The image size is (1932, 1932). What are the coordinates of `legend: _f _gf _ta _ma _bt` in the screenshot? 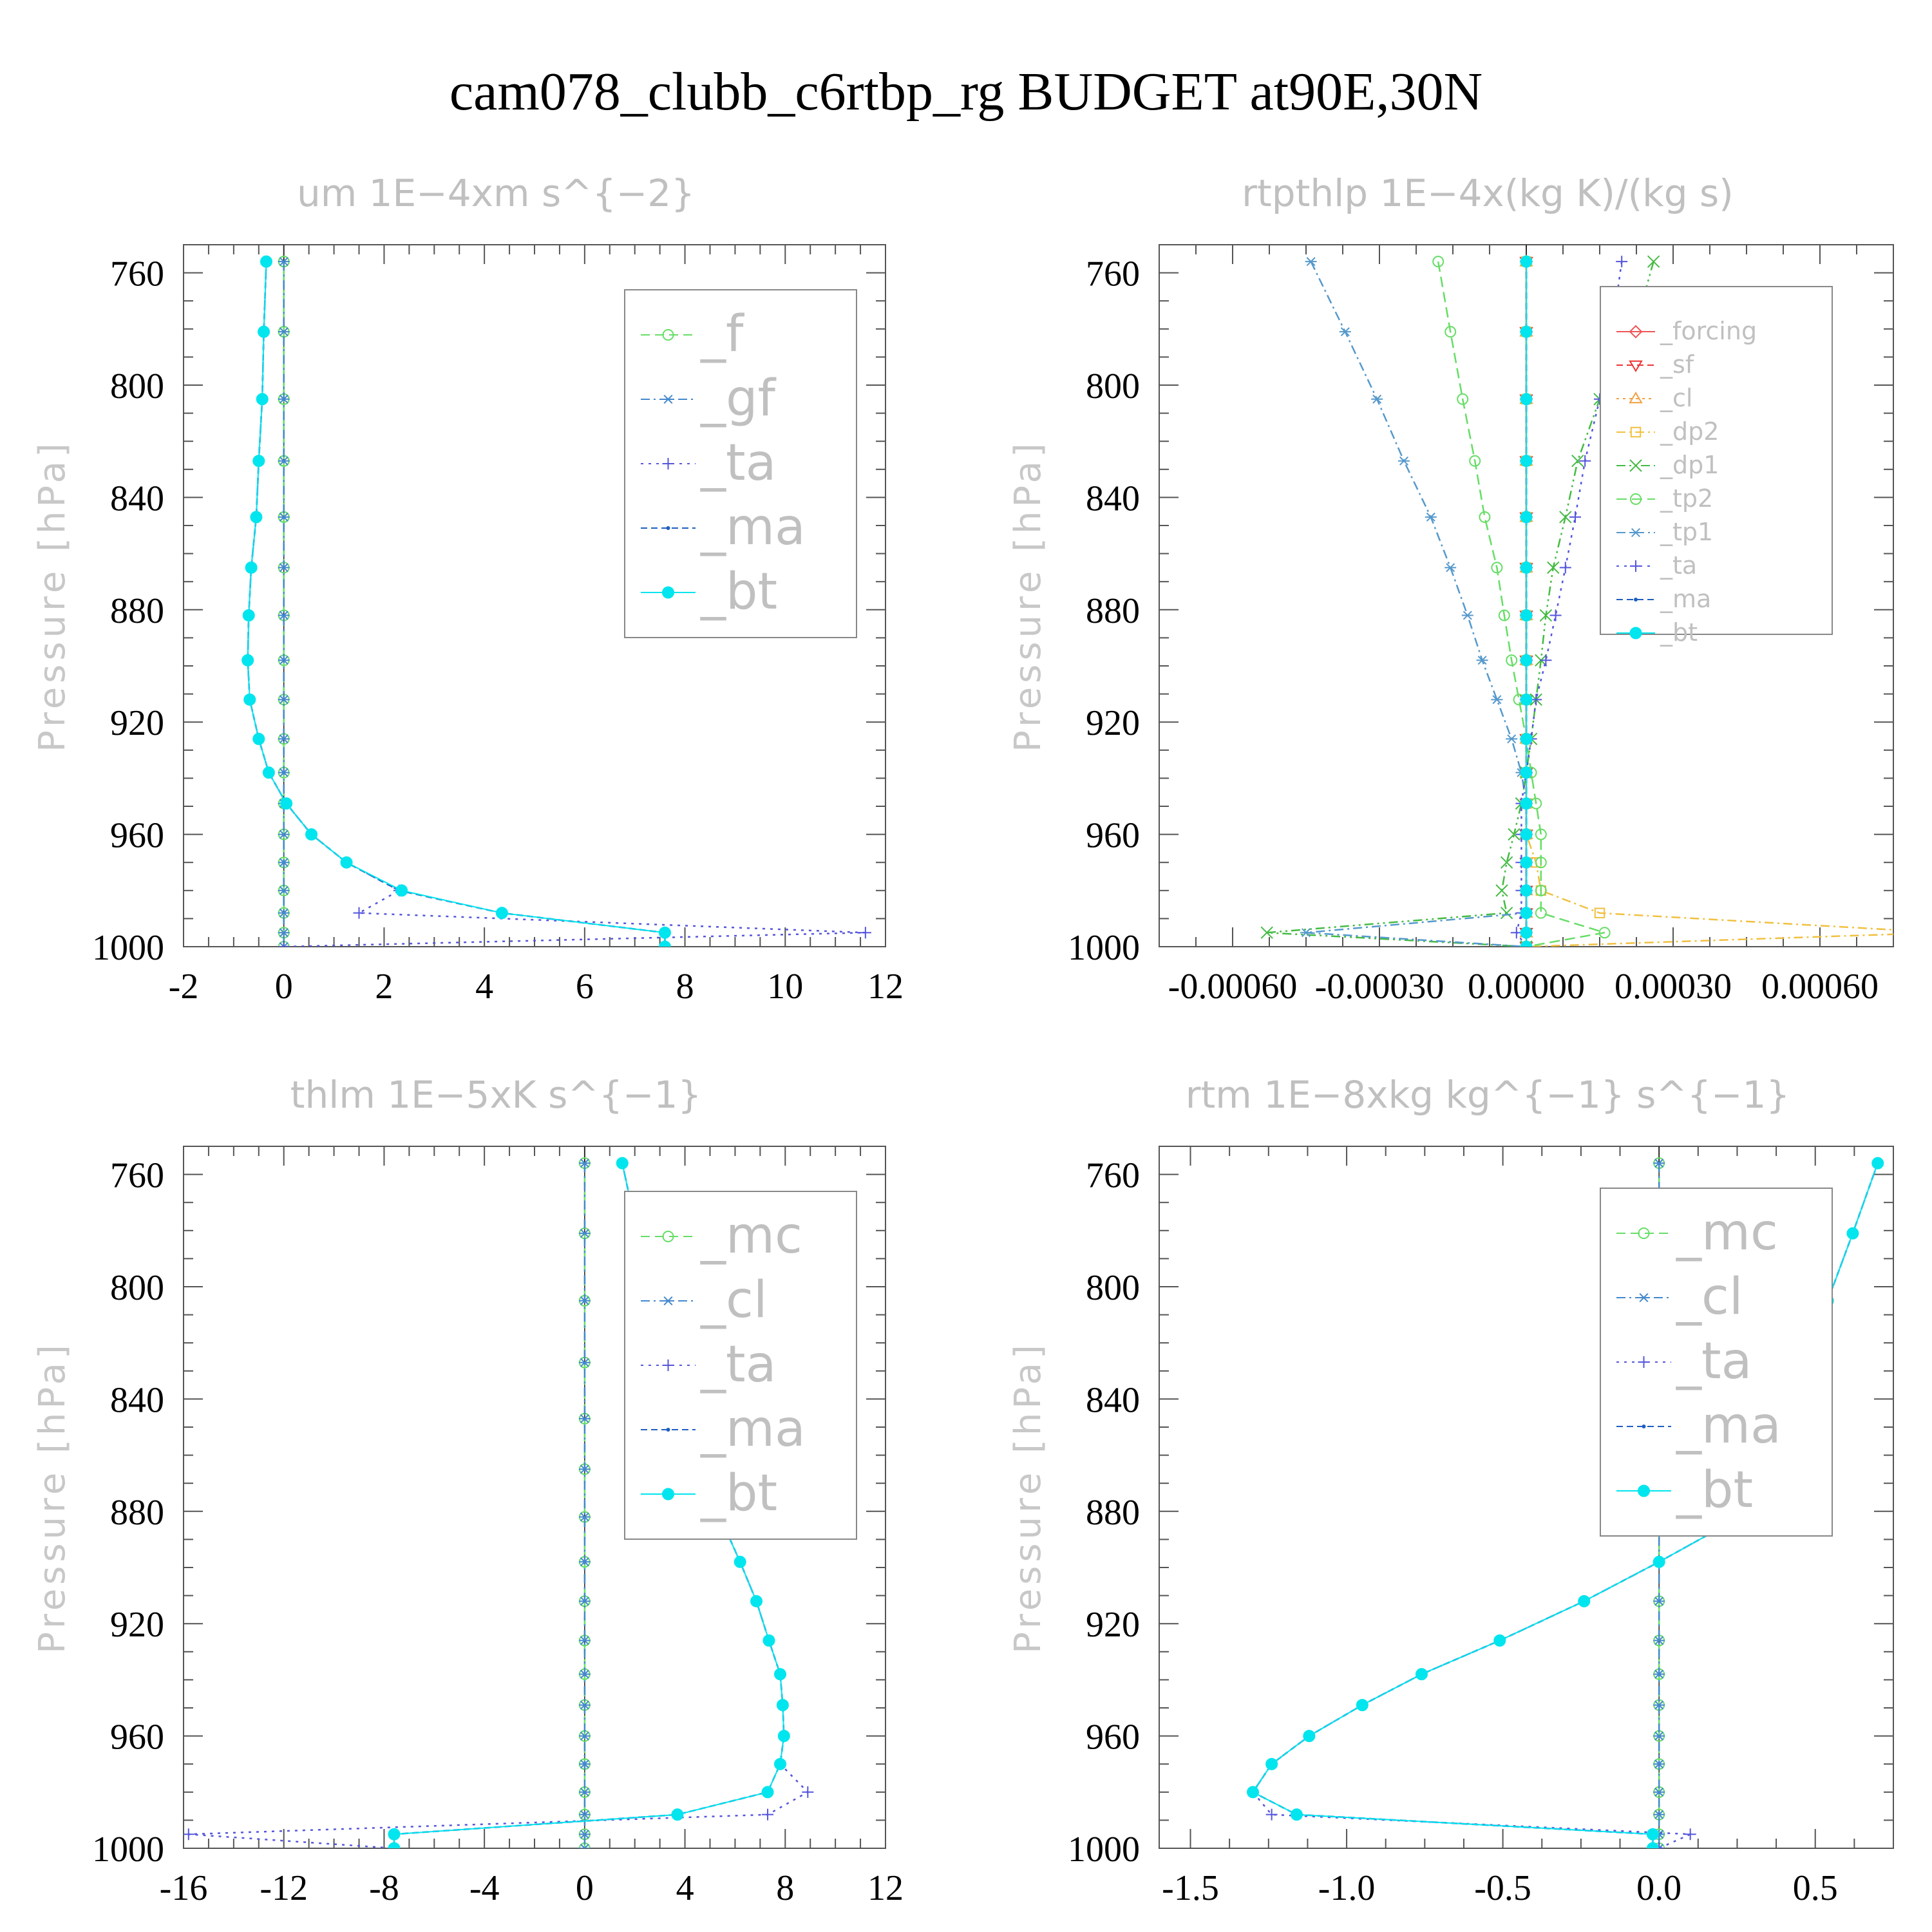 It's located at (741, 463).